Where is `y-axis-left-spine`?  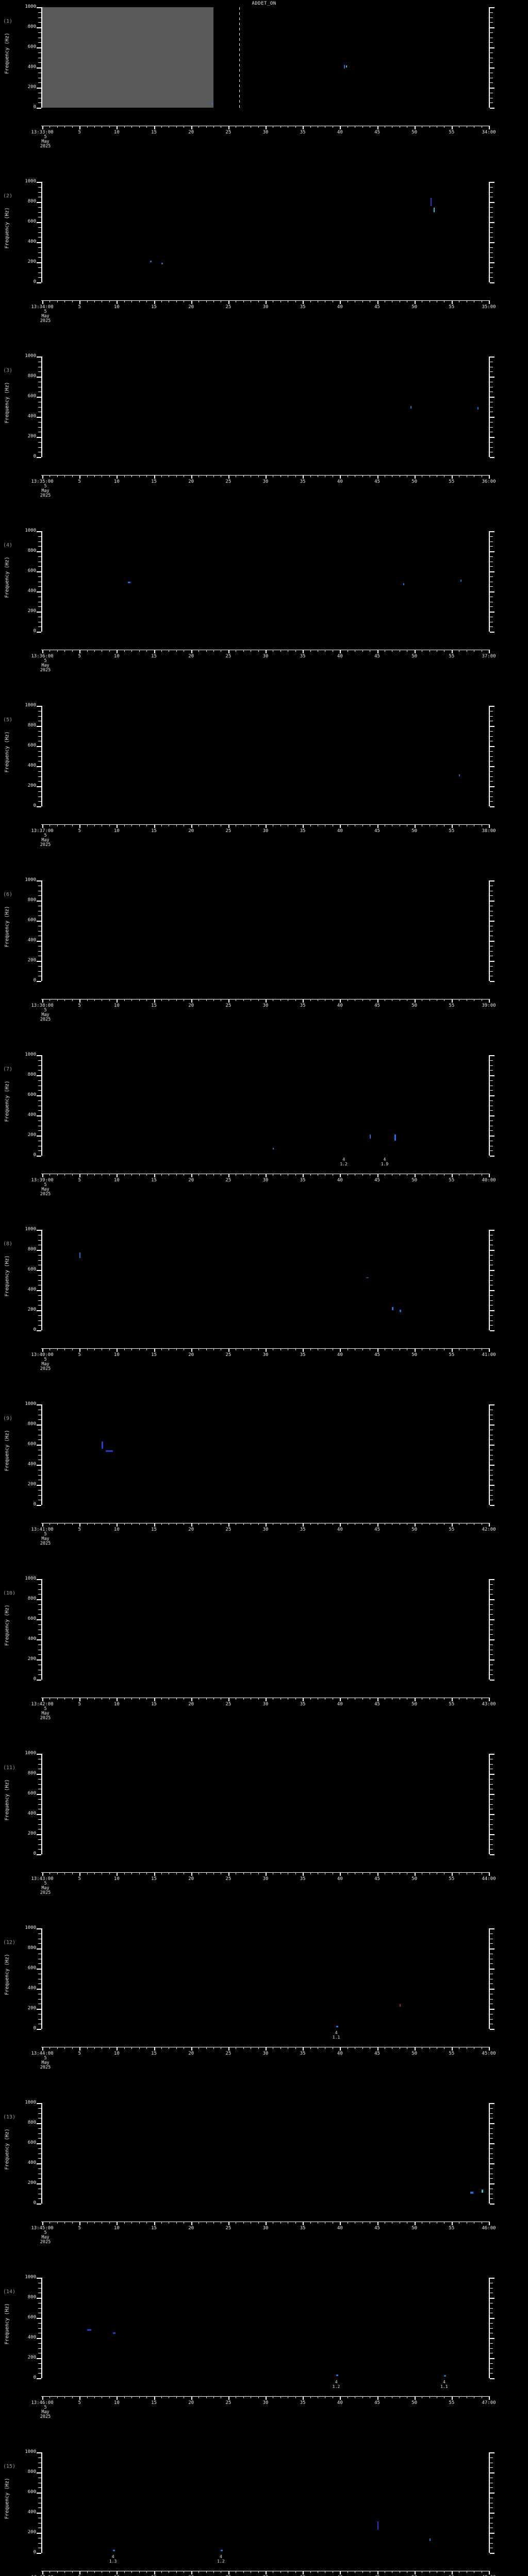
y-axis-left-spine is located at coordinates (41, 2153).